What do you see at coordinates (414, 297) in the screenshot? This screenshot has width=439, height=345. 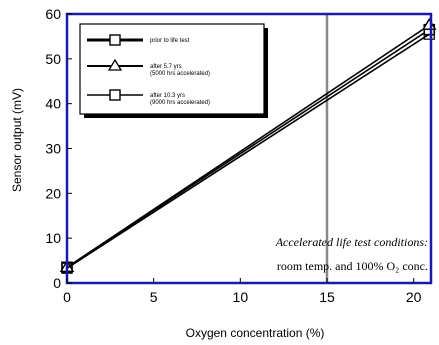 I see `x-tick-label-20: 20` at bounding box center [414, 297].